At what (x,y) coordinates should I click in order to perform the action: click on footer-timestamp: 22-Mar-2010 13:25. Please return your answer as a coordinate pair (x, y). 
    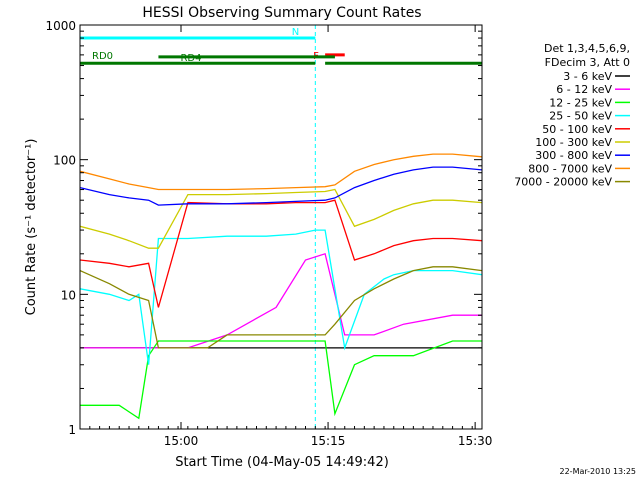
    Looking at the image, I should click on (598, 471).